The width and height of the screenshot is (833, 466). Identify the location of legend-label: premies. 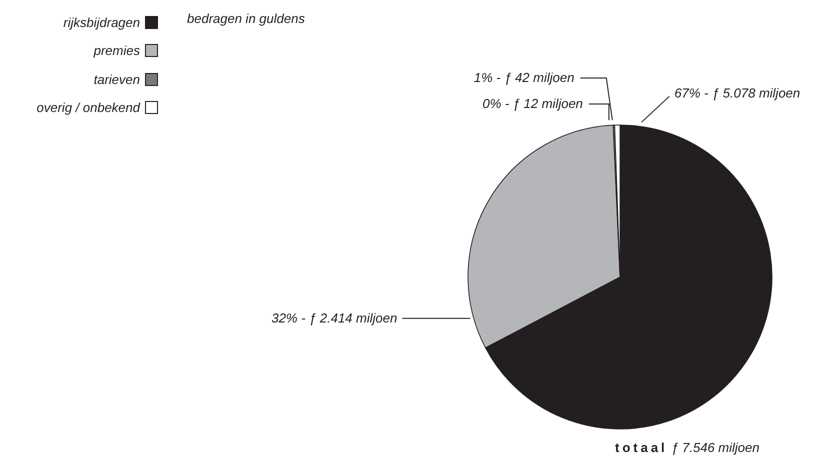
(117, 50).